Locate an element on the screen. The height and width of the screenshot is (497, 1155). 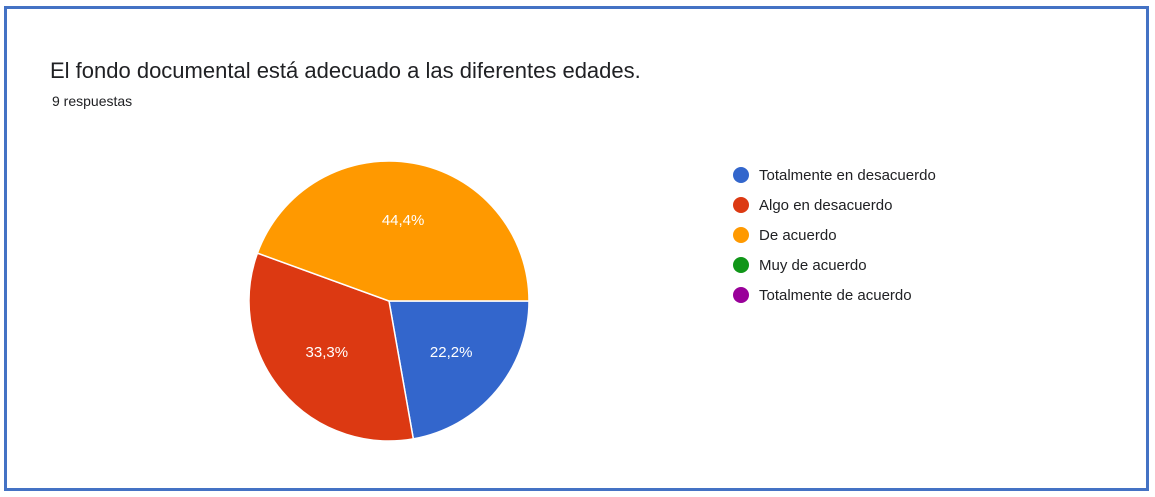
legend-item-4: Totalmente de acuerdo is located at coordinates (834, 295).